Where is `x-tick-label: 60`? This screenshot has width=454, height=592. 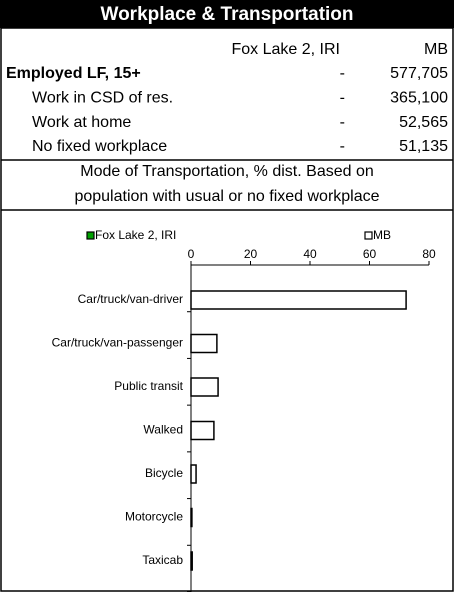
x-tick-label: 60 is located at coordinates (370, 254).